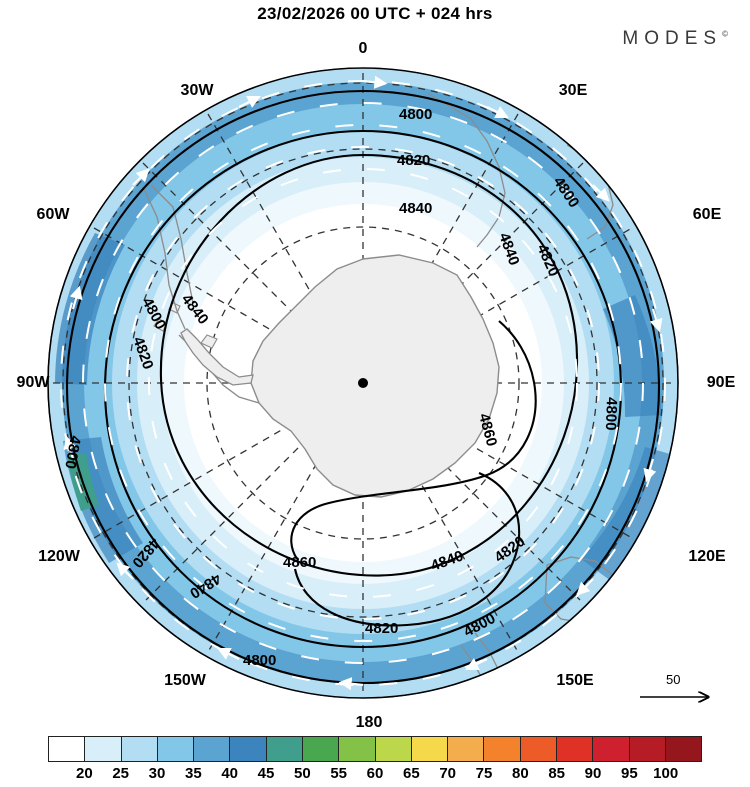  Describe the element at coordinates (185, 680) in the screenshot. I see `lon-label-150w: 150W` at that location.